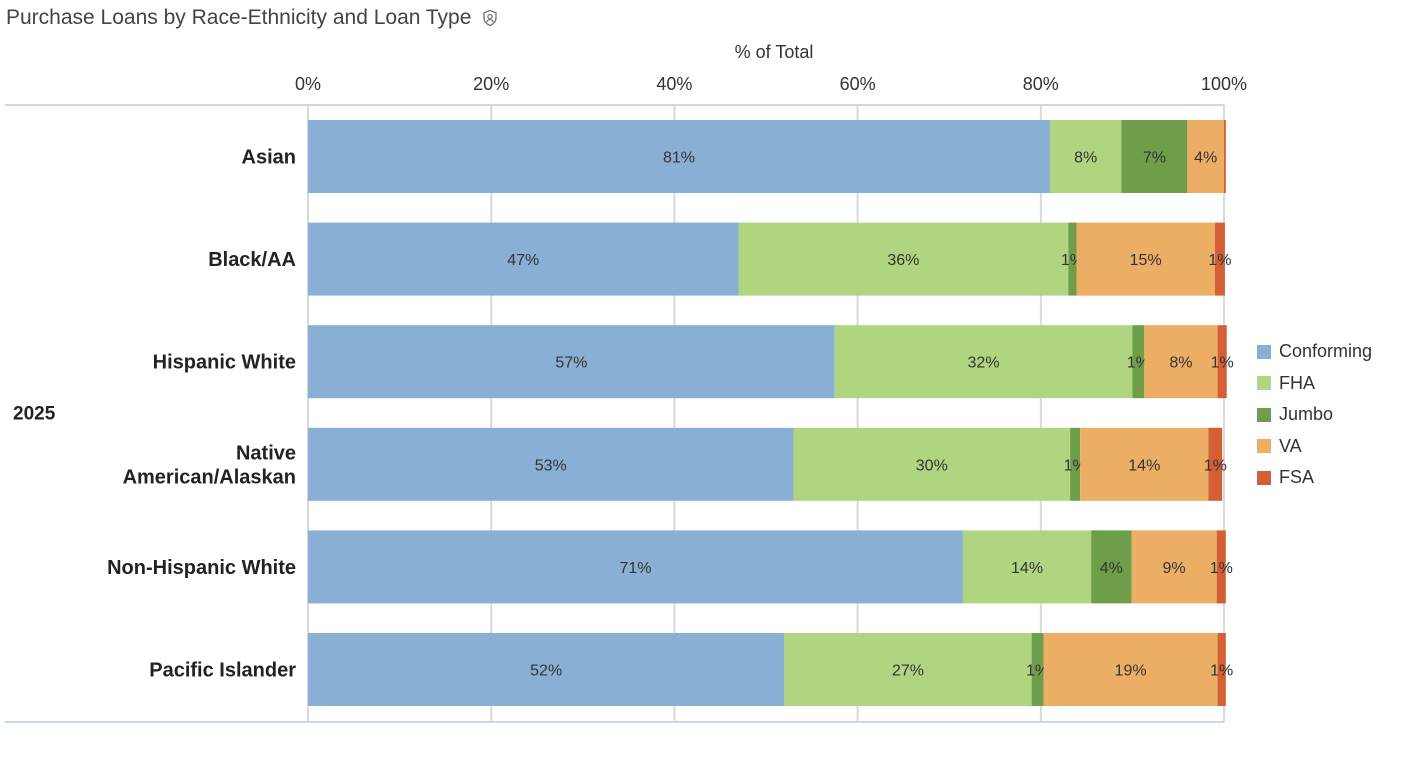  What do you see at coordinates (1297, 382) in the screenshot?
I see `legend-label: FHA` at bounding box center [1297, 382].